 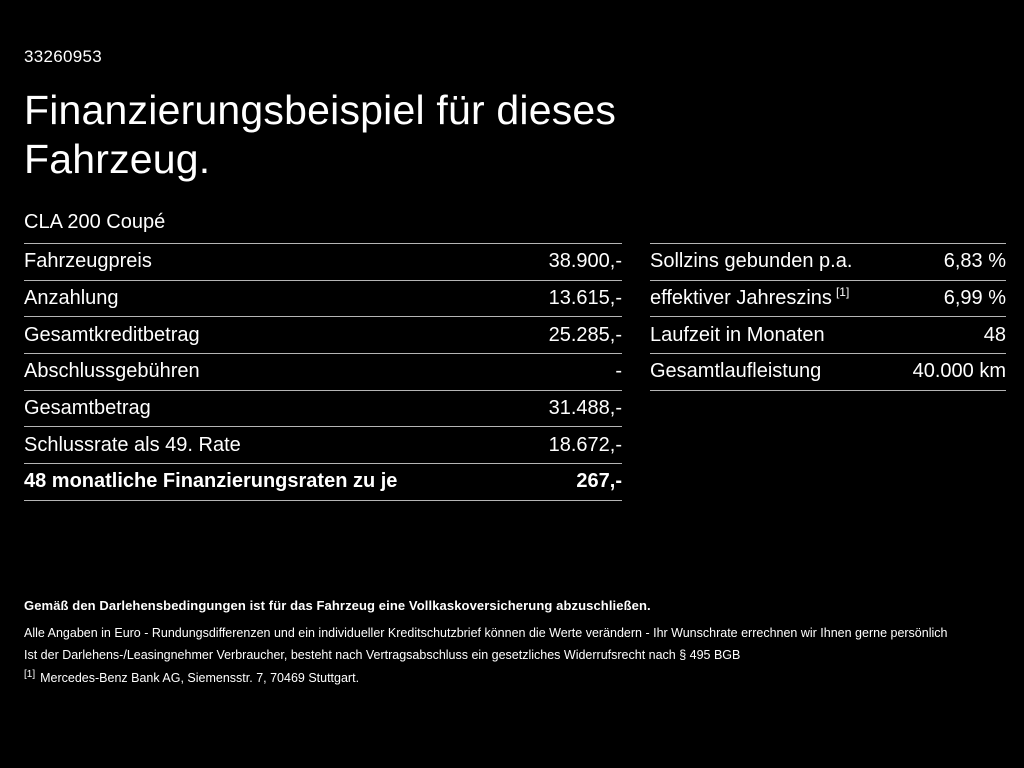 What do you see at coordinates (828, 334) in the screenshot?
I see `table-row: Laufzeit in Monaten 48` at bounding box center [828, 334].